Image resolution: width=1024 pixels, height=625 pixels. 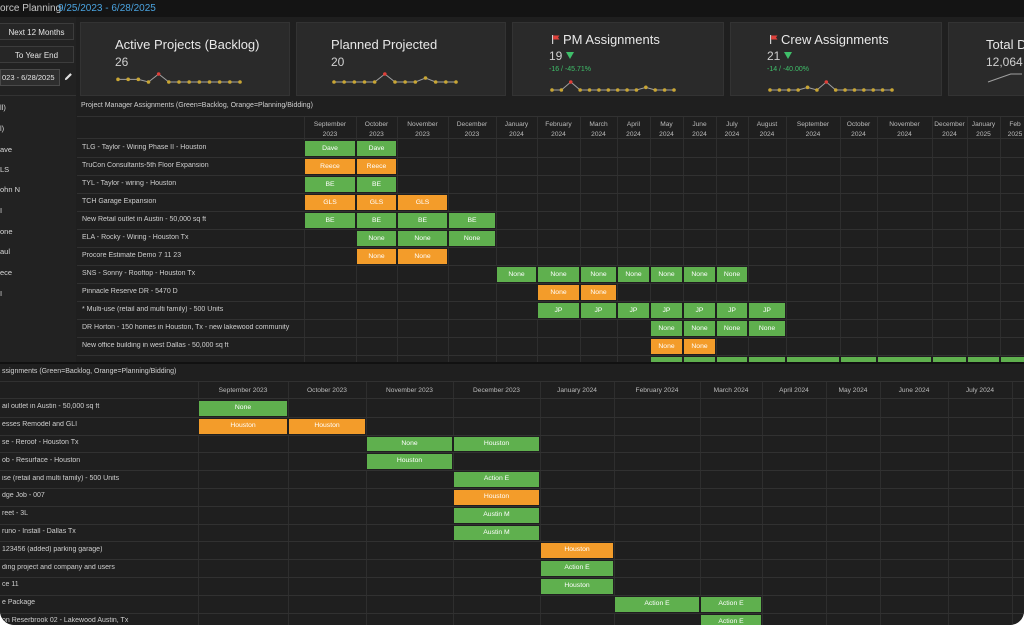 What do you see at coordinates (19, 603) in the screenshot?
I see `row-label: e Package` at bounding box center [19, 603].